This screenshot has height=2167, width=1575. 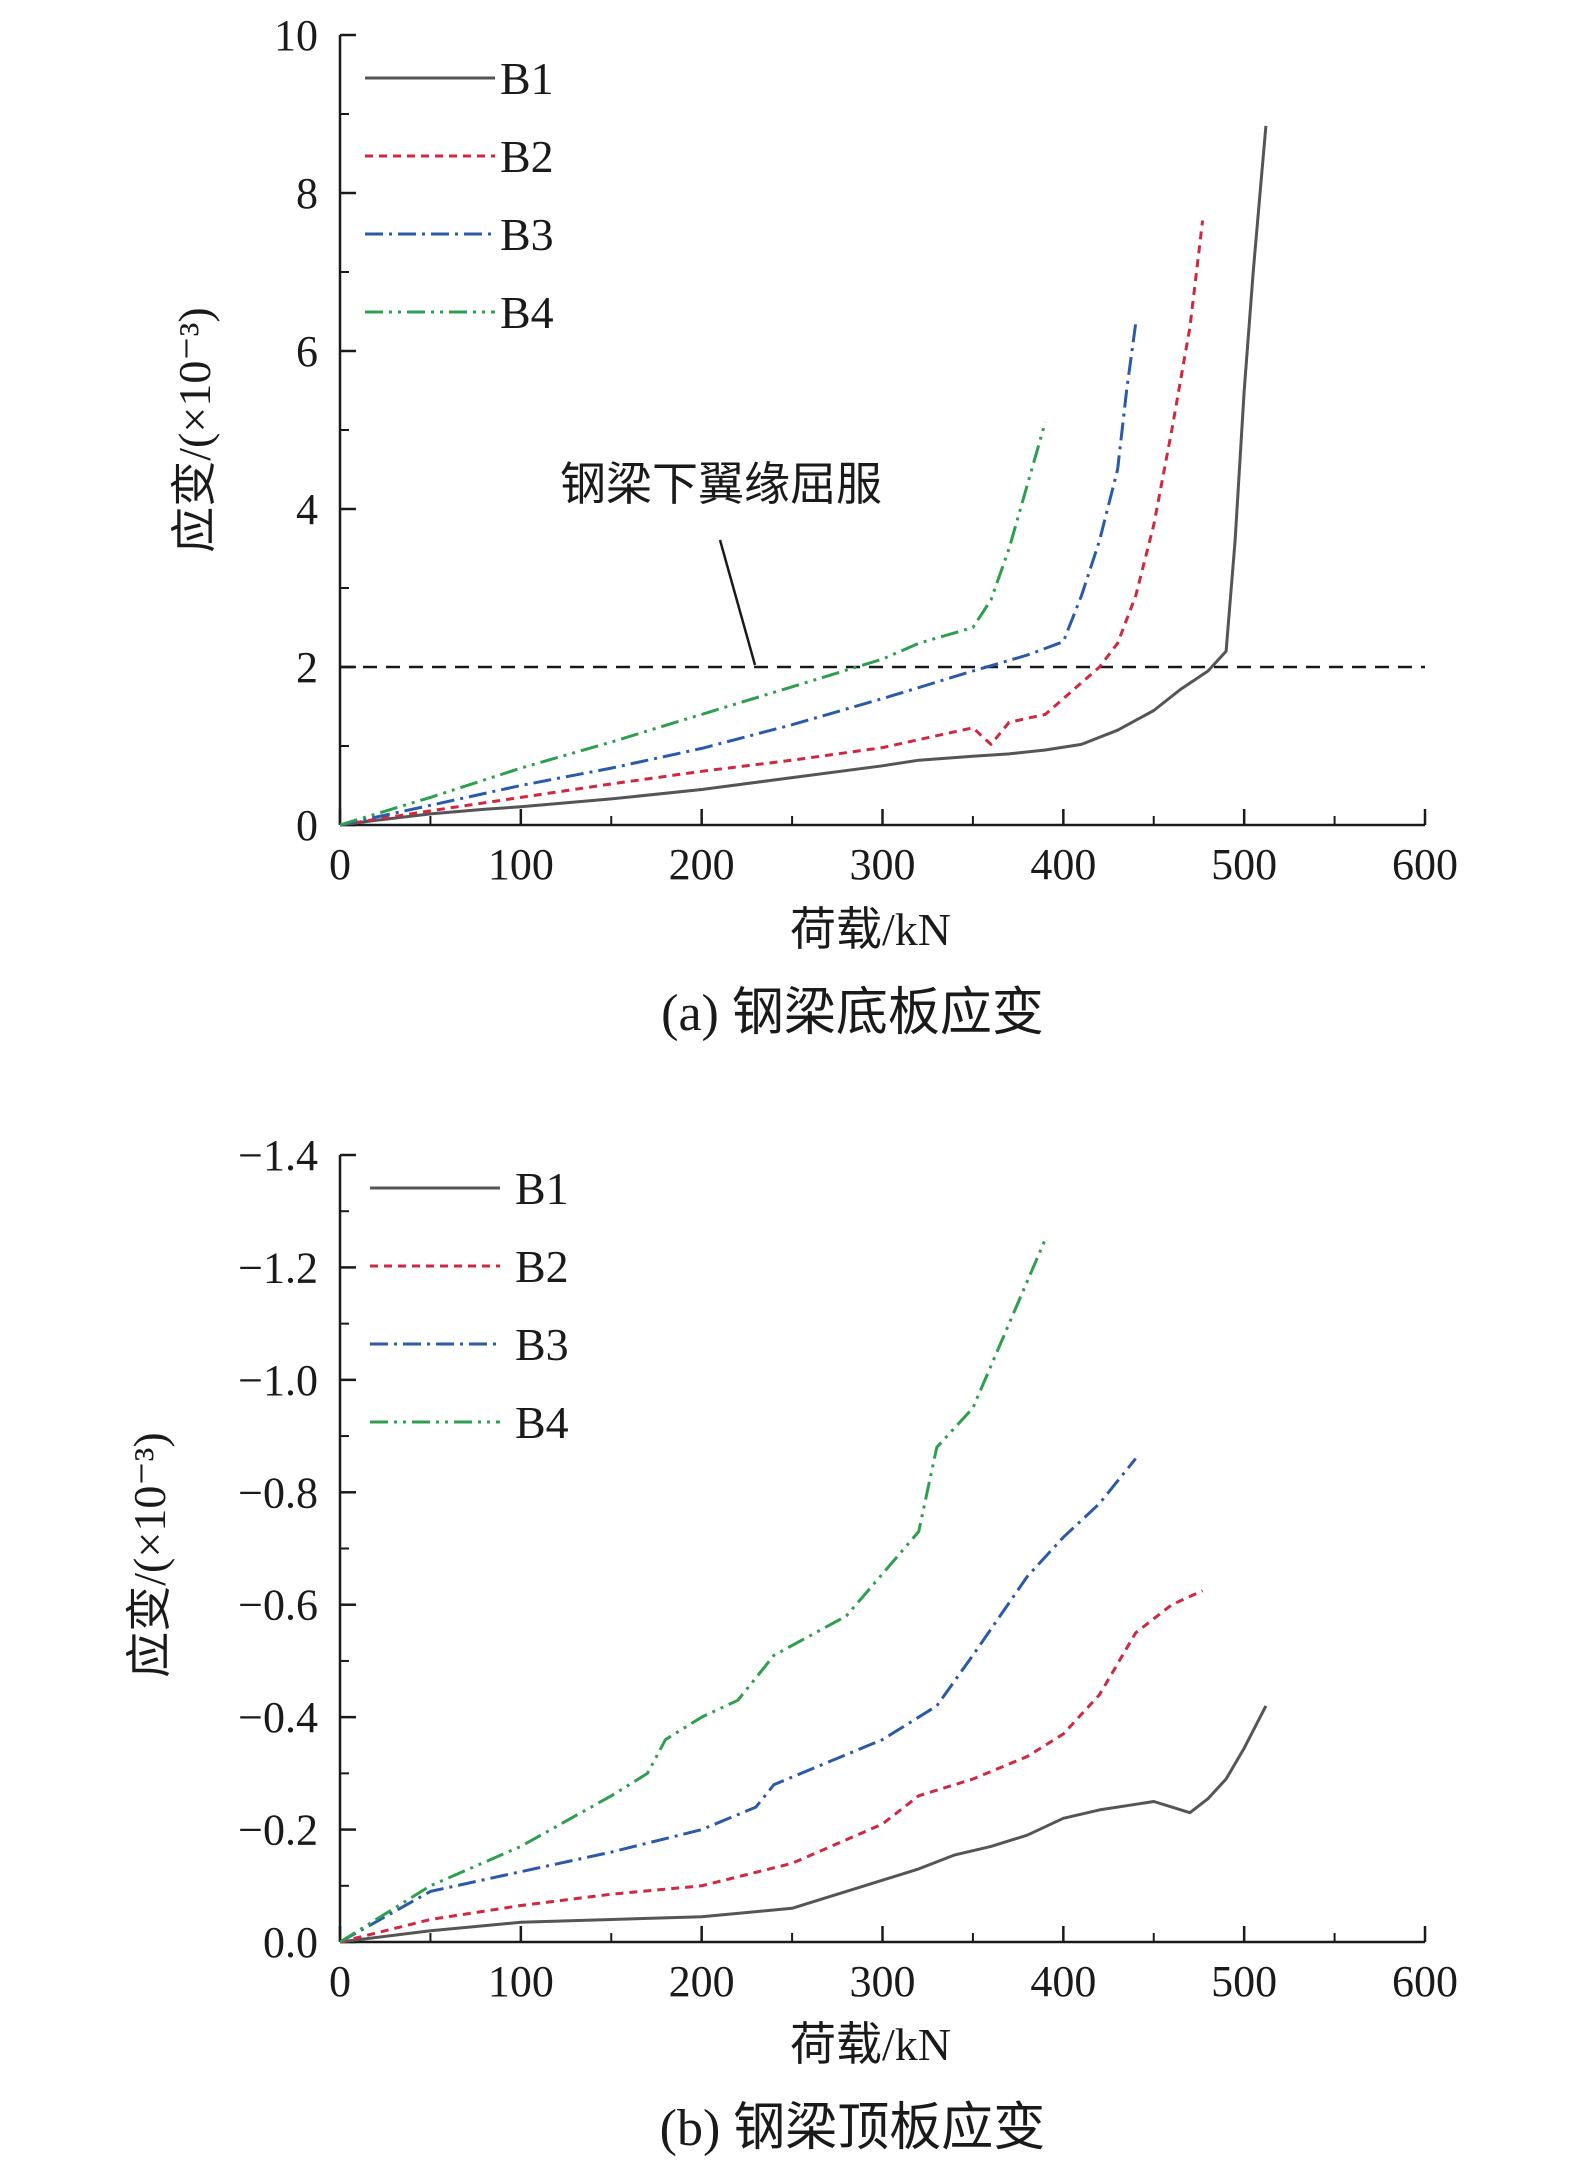 I want to click on y-tick-label: 0.0, so click(x=290, y=1942).